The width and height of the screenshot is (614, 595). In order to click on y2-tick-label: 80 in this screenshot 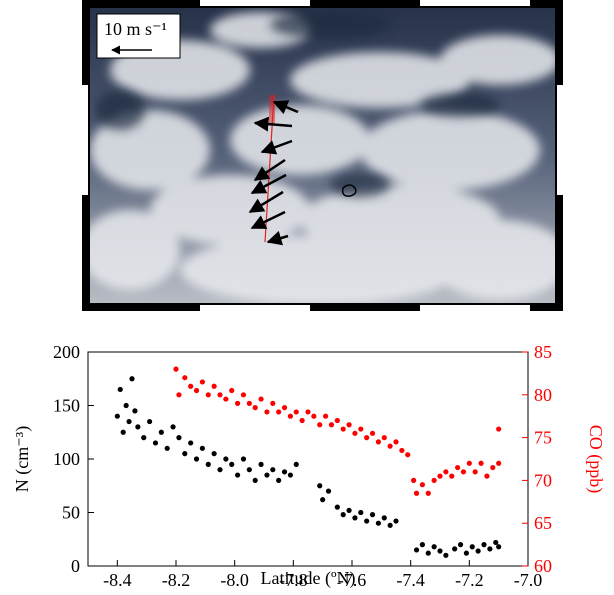, I will do `click(543, 395)`.